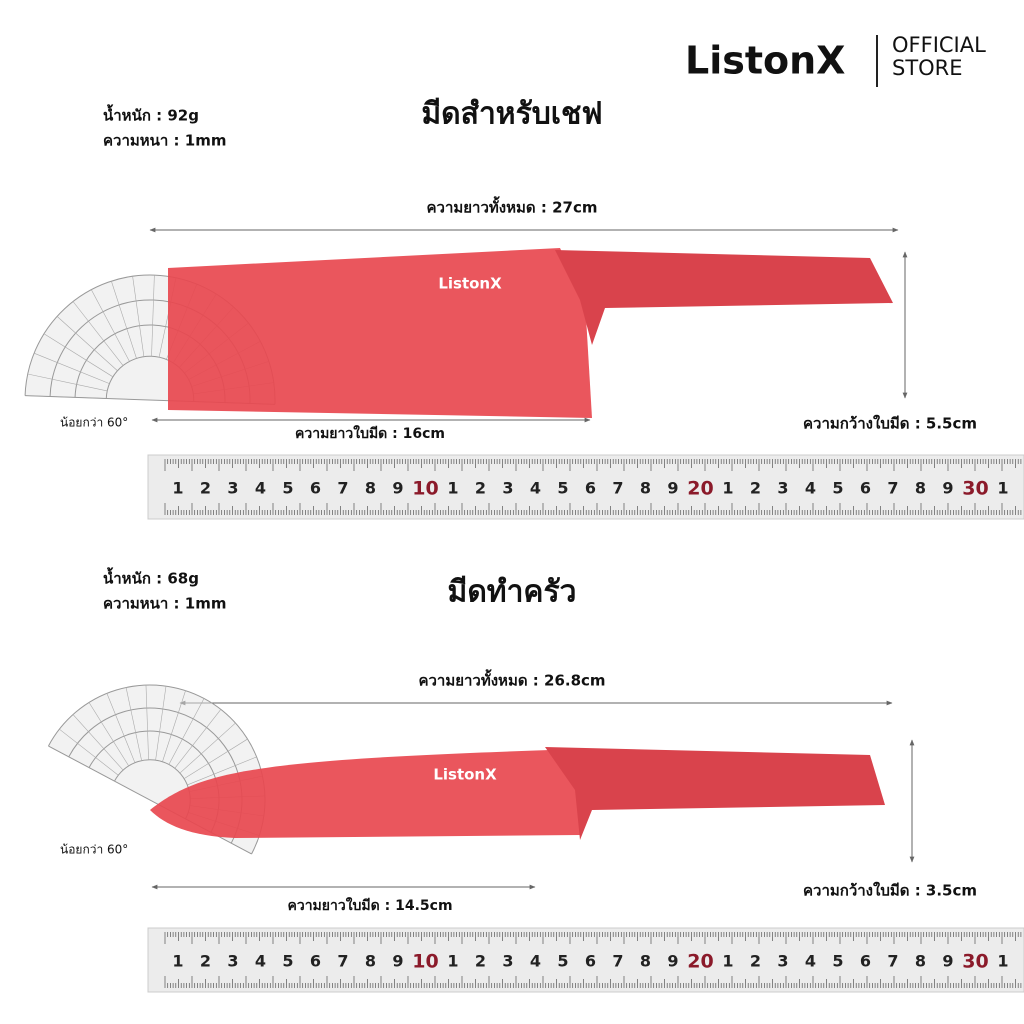 The height and width of the screenshot is (1024, 1024). Describe the element at coordinates (512, 592) in the screenshot. I see `title: มีดทำครัว` at that location.